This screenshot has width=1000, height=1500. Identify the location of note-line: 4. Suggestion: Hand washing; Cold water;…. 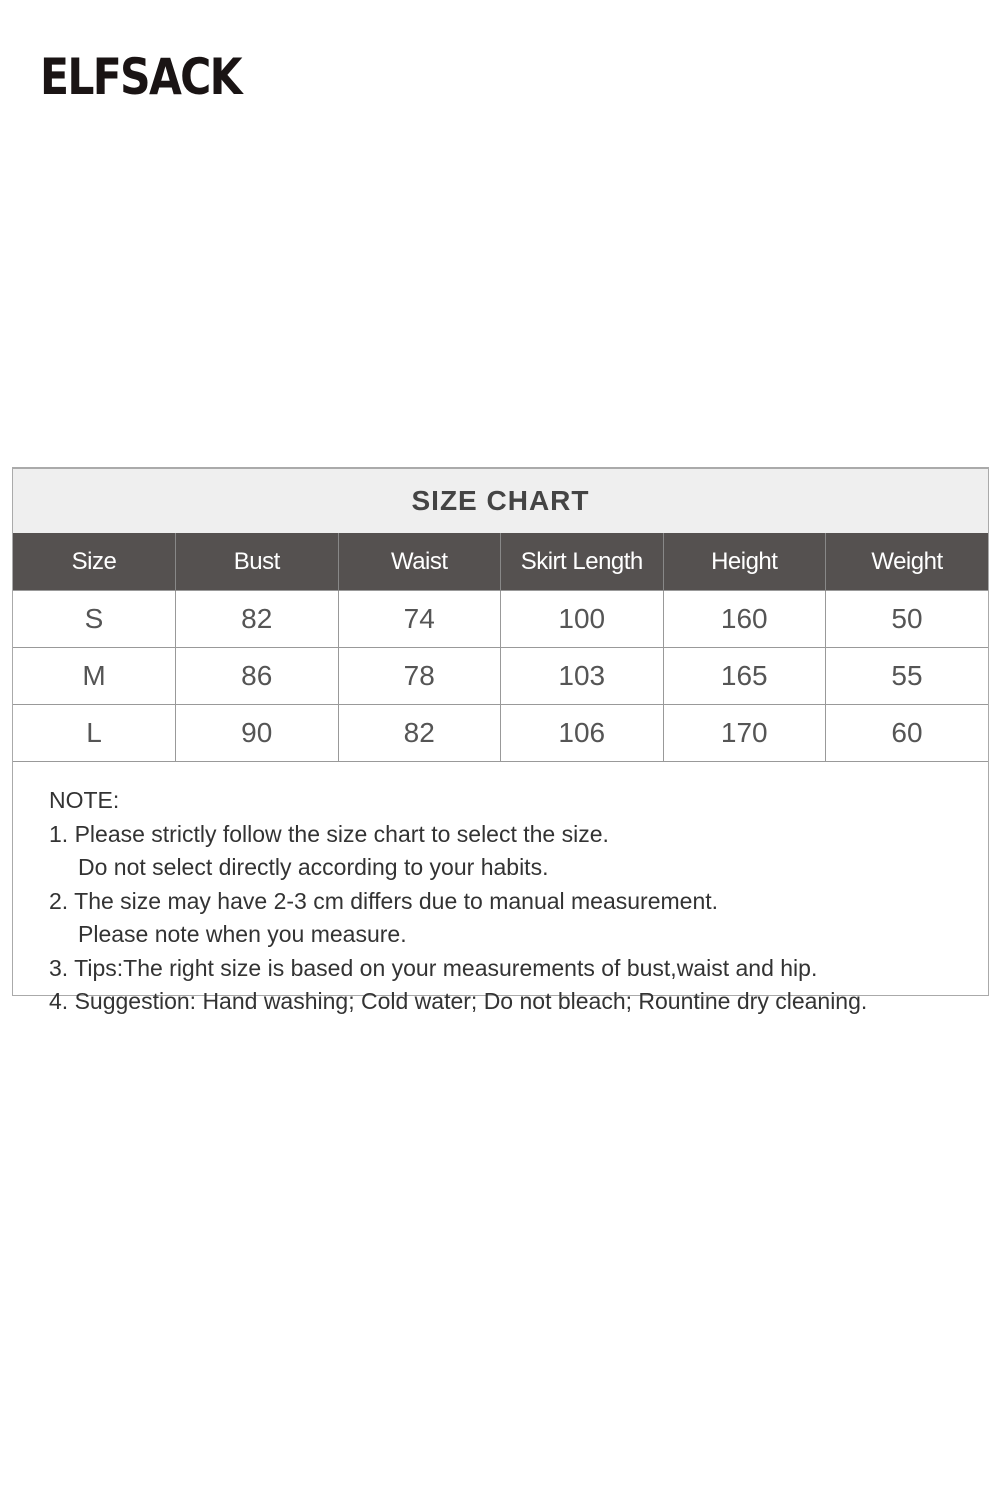
(458, 1001).